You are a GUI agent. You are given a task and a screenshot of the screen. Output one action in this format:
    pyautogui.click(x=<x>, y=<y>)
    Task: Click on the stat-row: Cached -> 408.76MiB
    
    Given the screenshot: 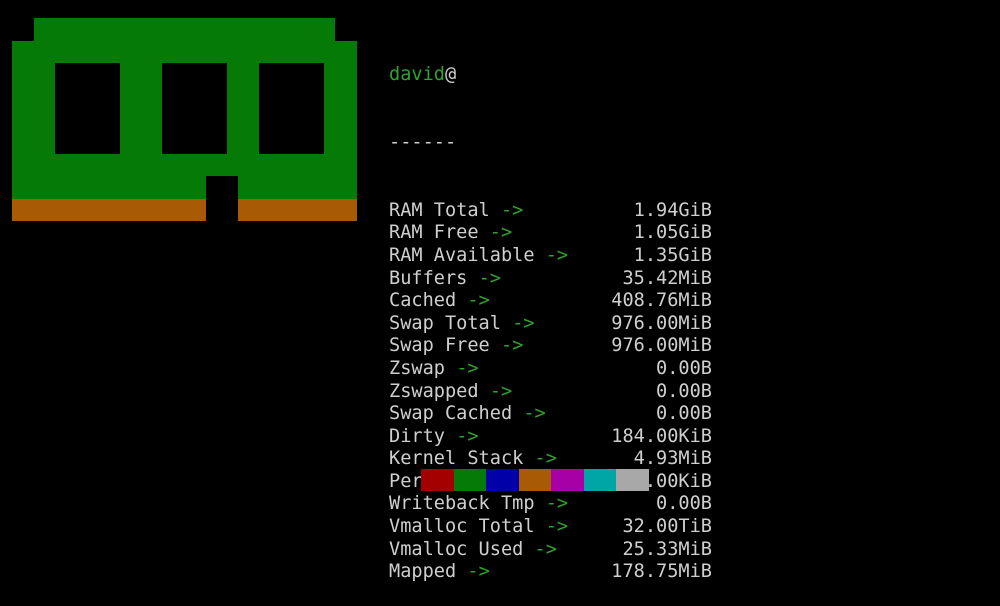 What is the action you would take?
    pyautogui.click(x=554, y=301)
    